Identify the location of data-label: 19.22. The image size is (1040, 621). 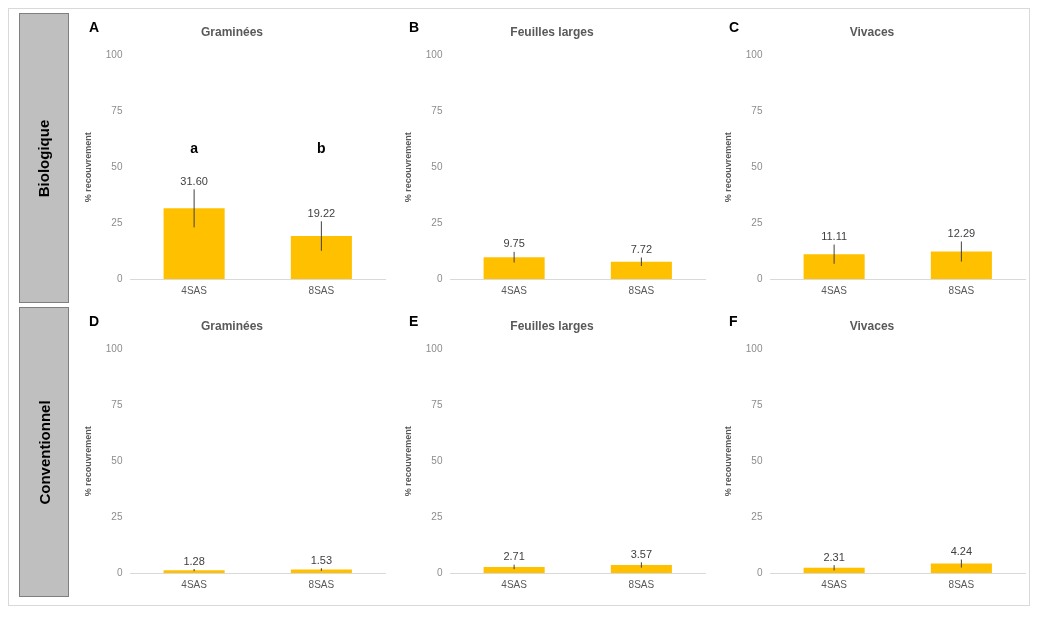
(321, 212).